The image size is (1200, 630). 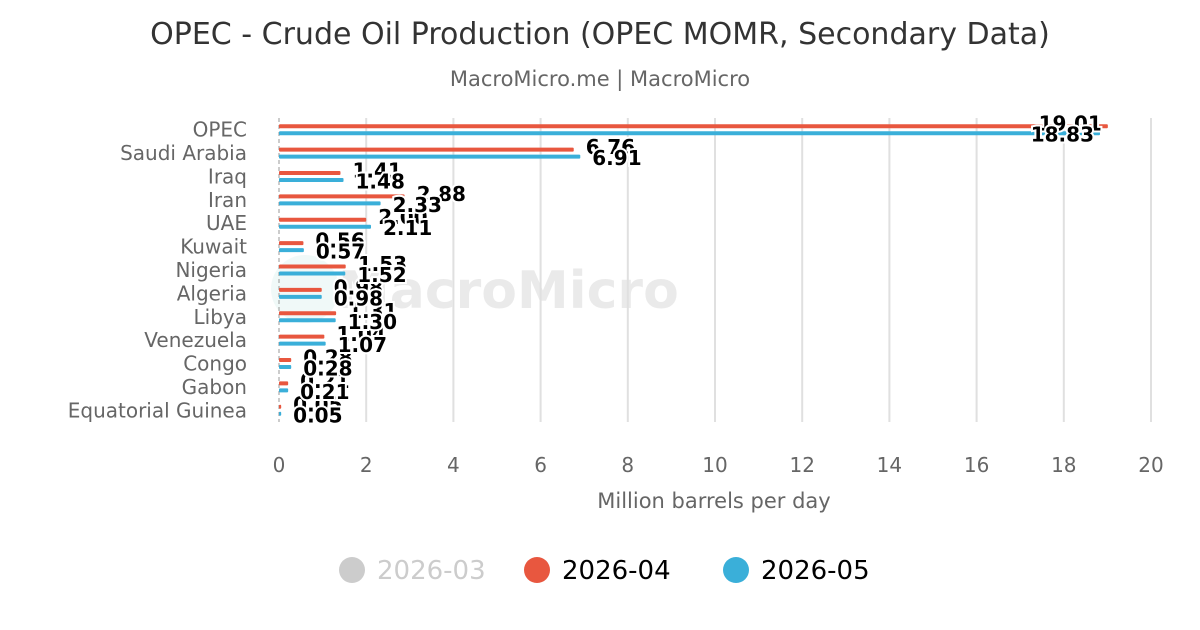 What do you see at coordinates (380, 181) in the screenshot?
I see `data-label: 1.48` at bounding box center [380, 181].